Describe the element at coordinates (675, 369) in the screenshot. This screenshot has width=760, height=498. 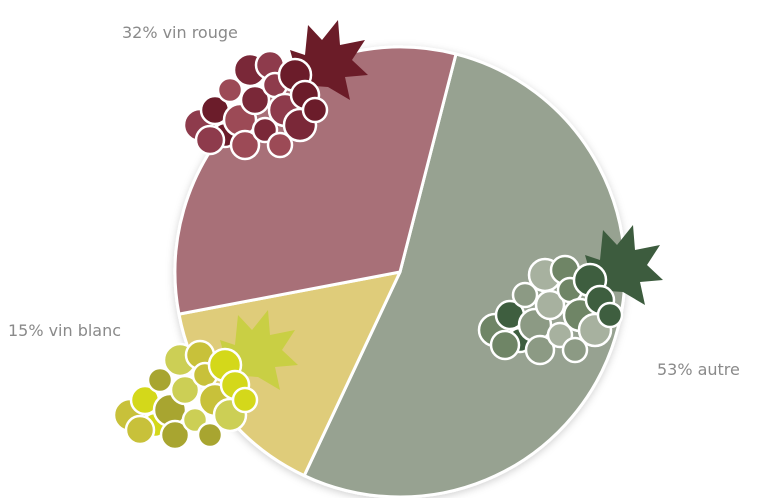
I see `value-label: 53%` at that location.